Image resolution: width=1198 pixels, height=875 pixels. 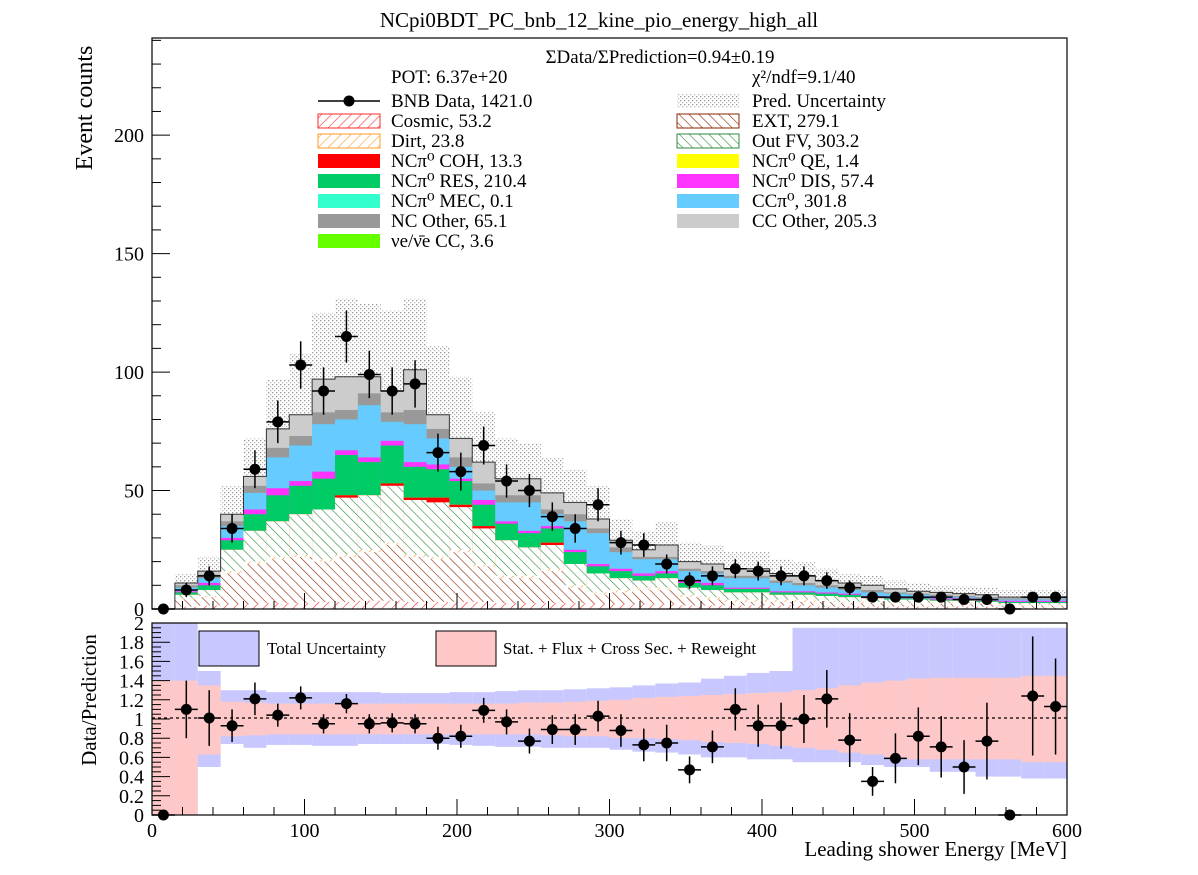 I want to click on bottom-y-tick-label: 1.8, so click(x=131, y=643).